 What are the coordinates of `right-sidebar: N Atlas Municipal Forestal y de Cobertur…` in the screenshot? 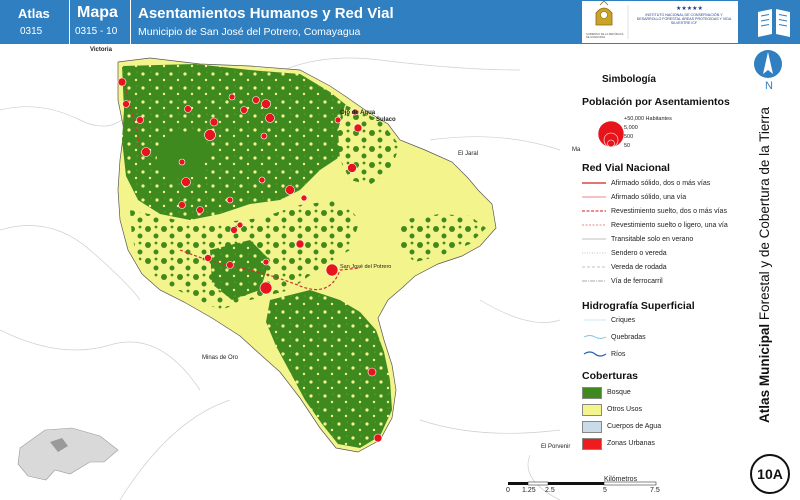 It's located at (774, 250).